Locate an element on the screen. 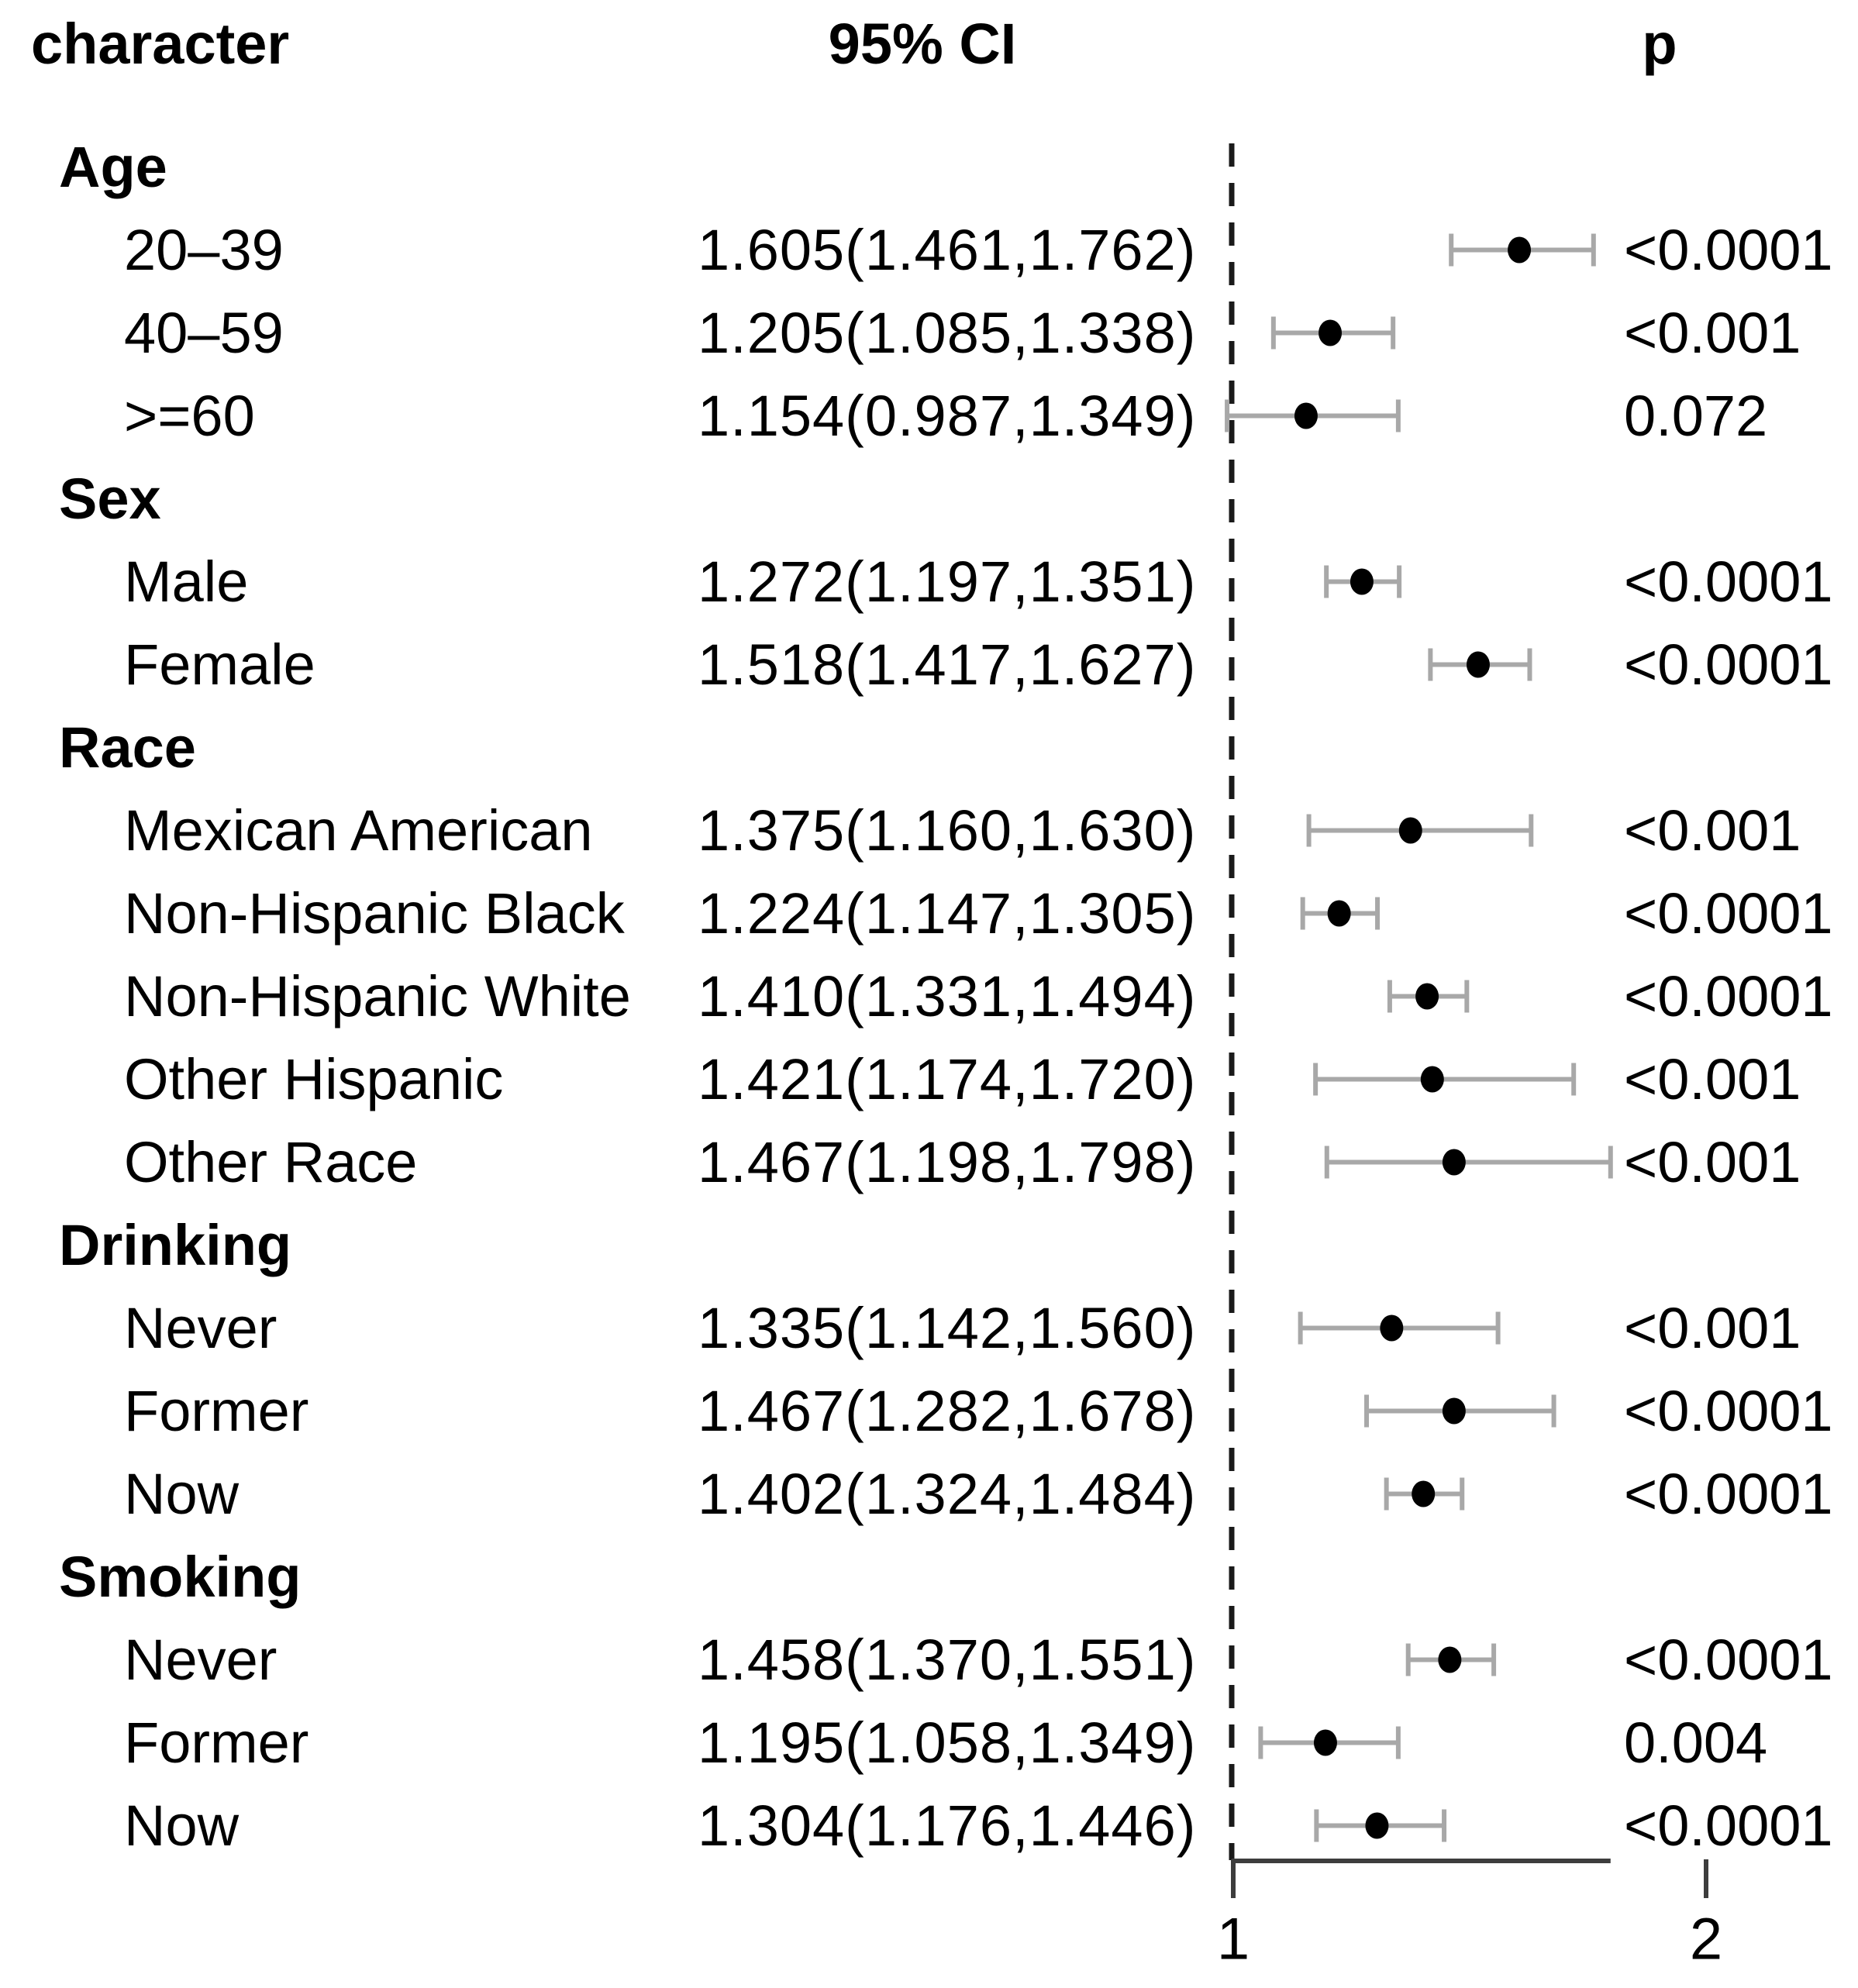 This screenshot has width=1858, height=1988. x-axis-tick-label: 2 is located at coordinates (1706, 1940).